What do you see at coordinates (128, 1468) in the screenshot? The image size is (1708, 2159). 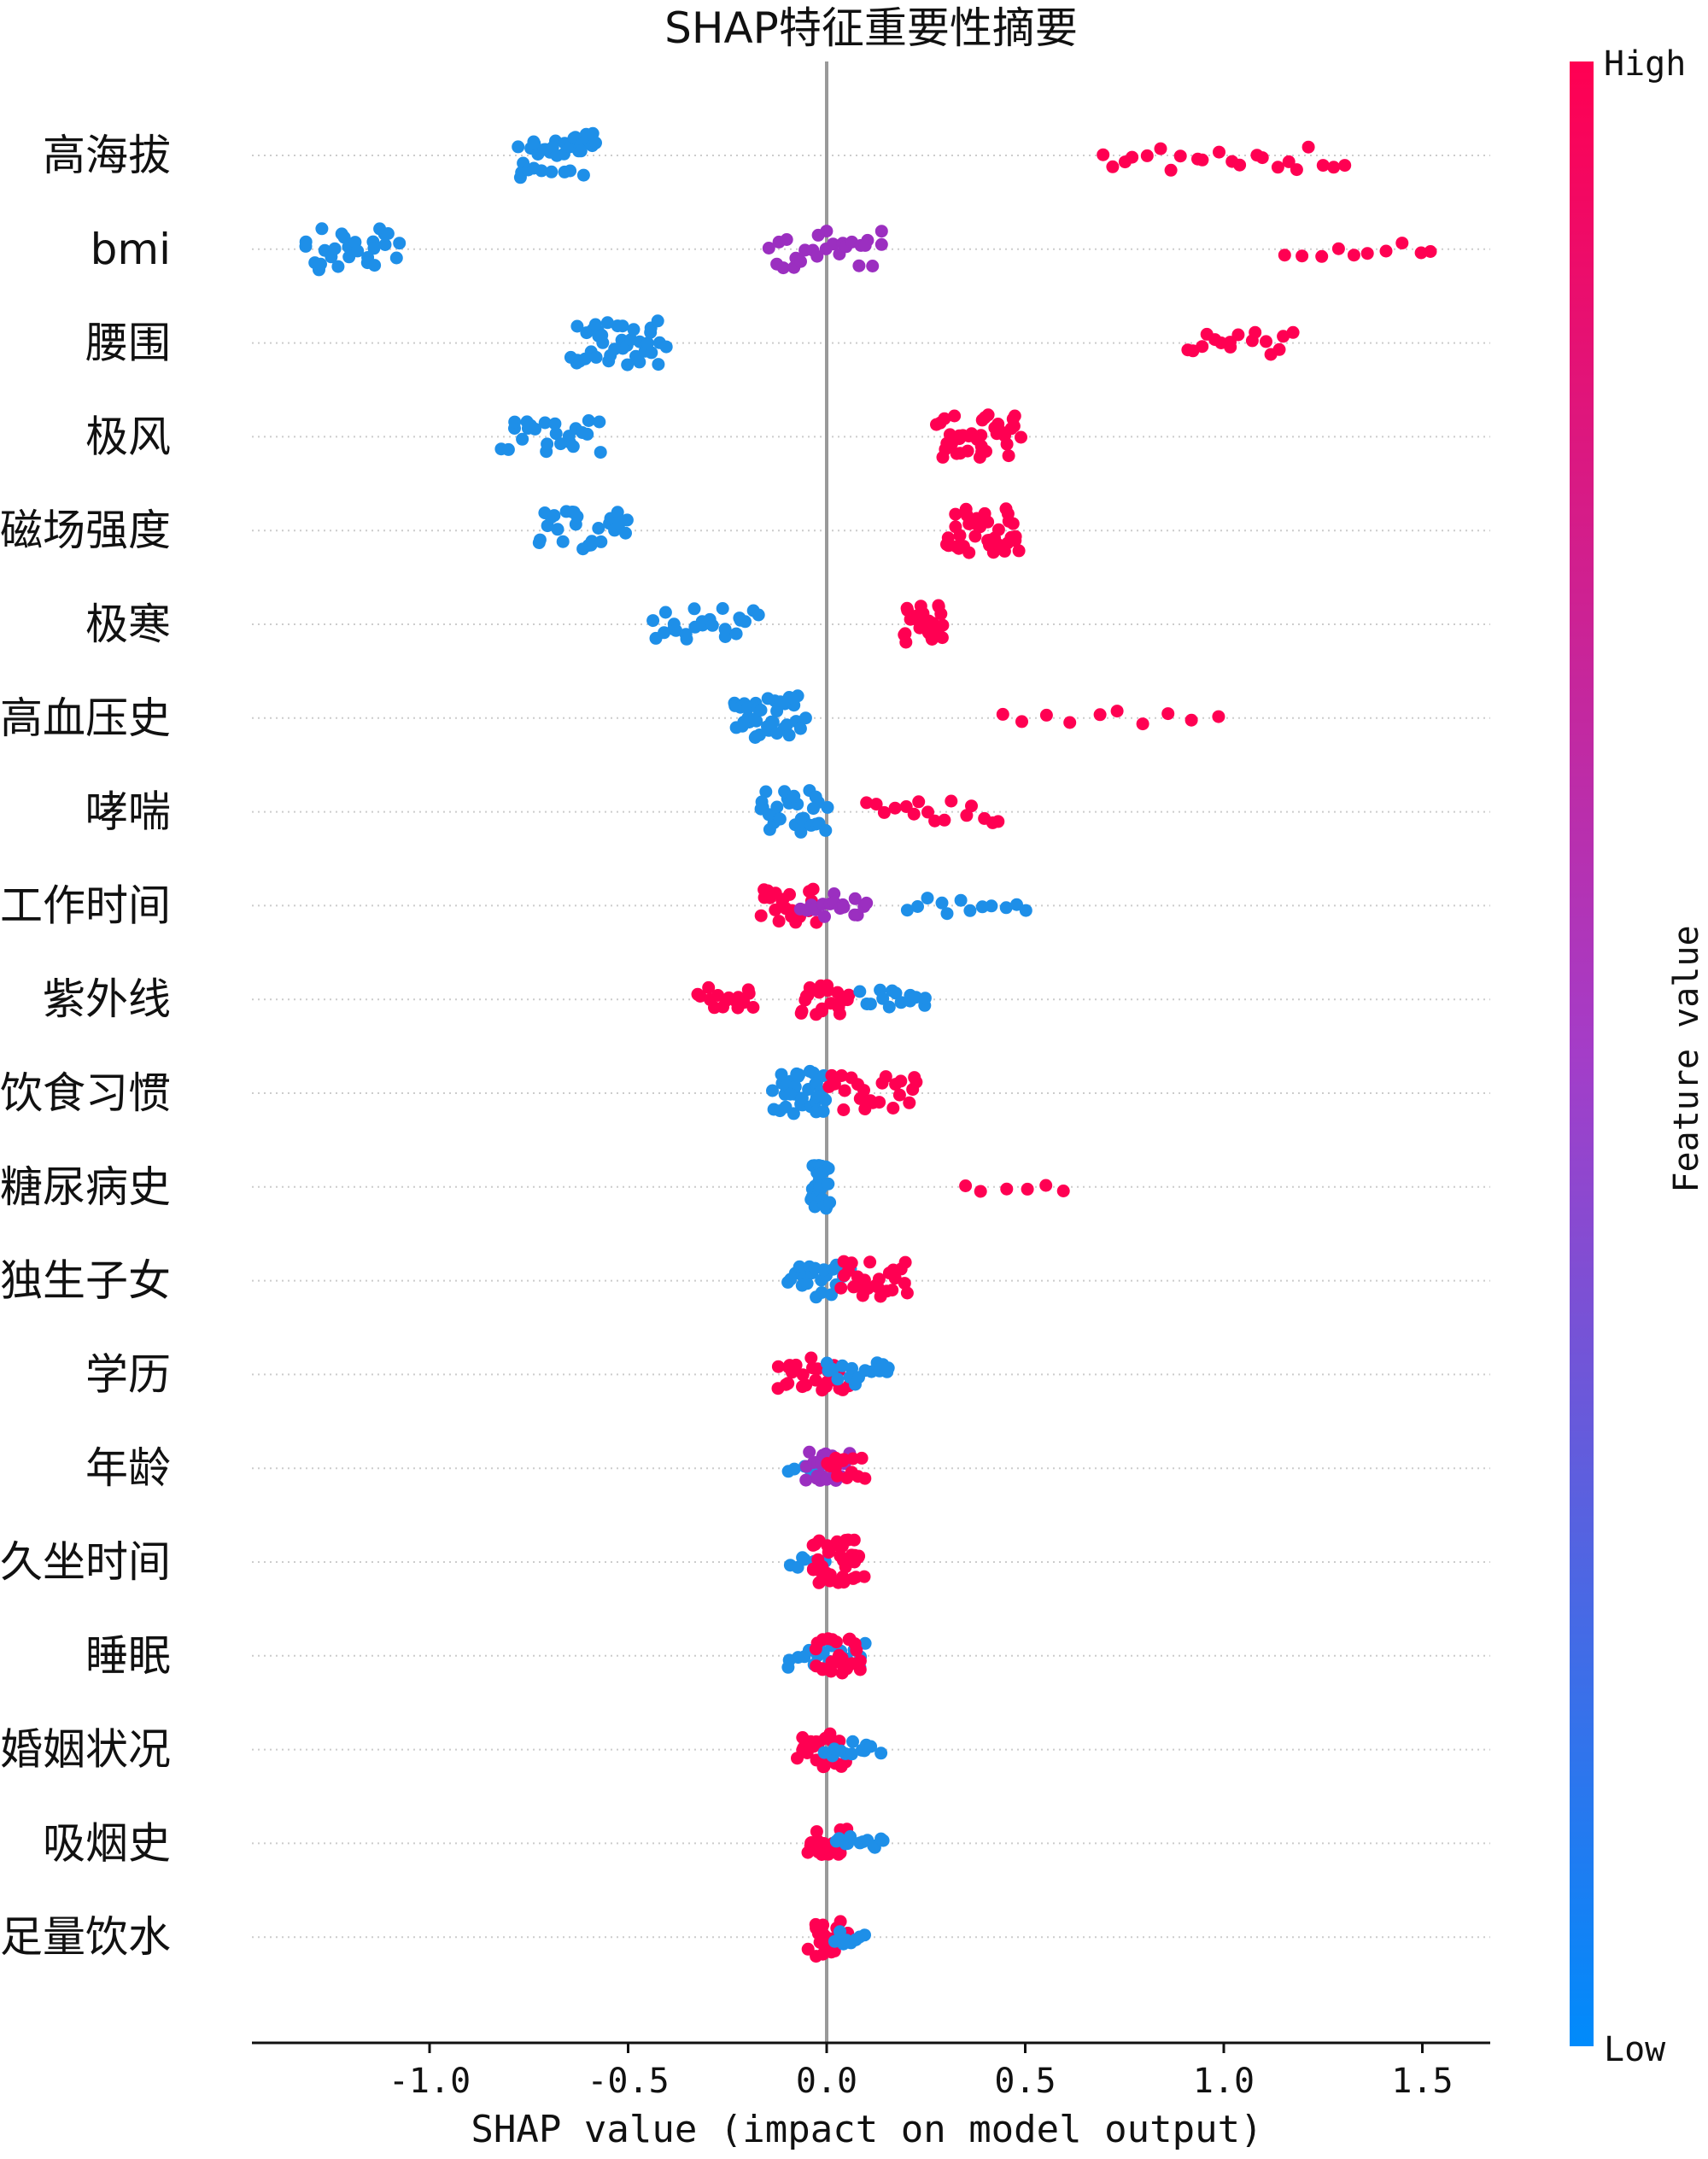 I see `feature-label: 年龄` at bounding box center [128, 1468].